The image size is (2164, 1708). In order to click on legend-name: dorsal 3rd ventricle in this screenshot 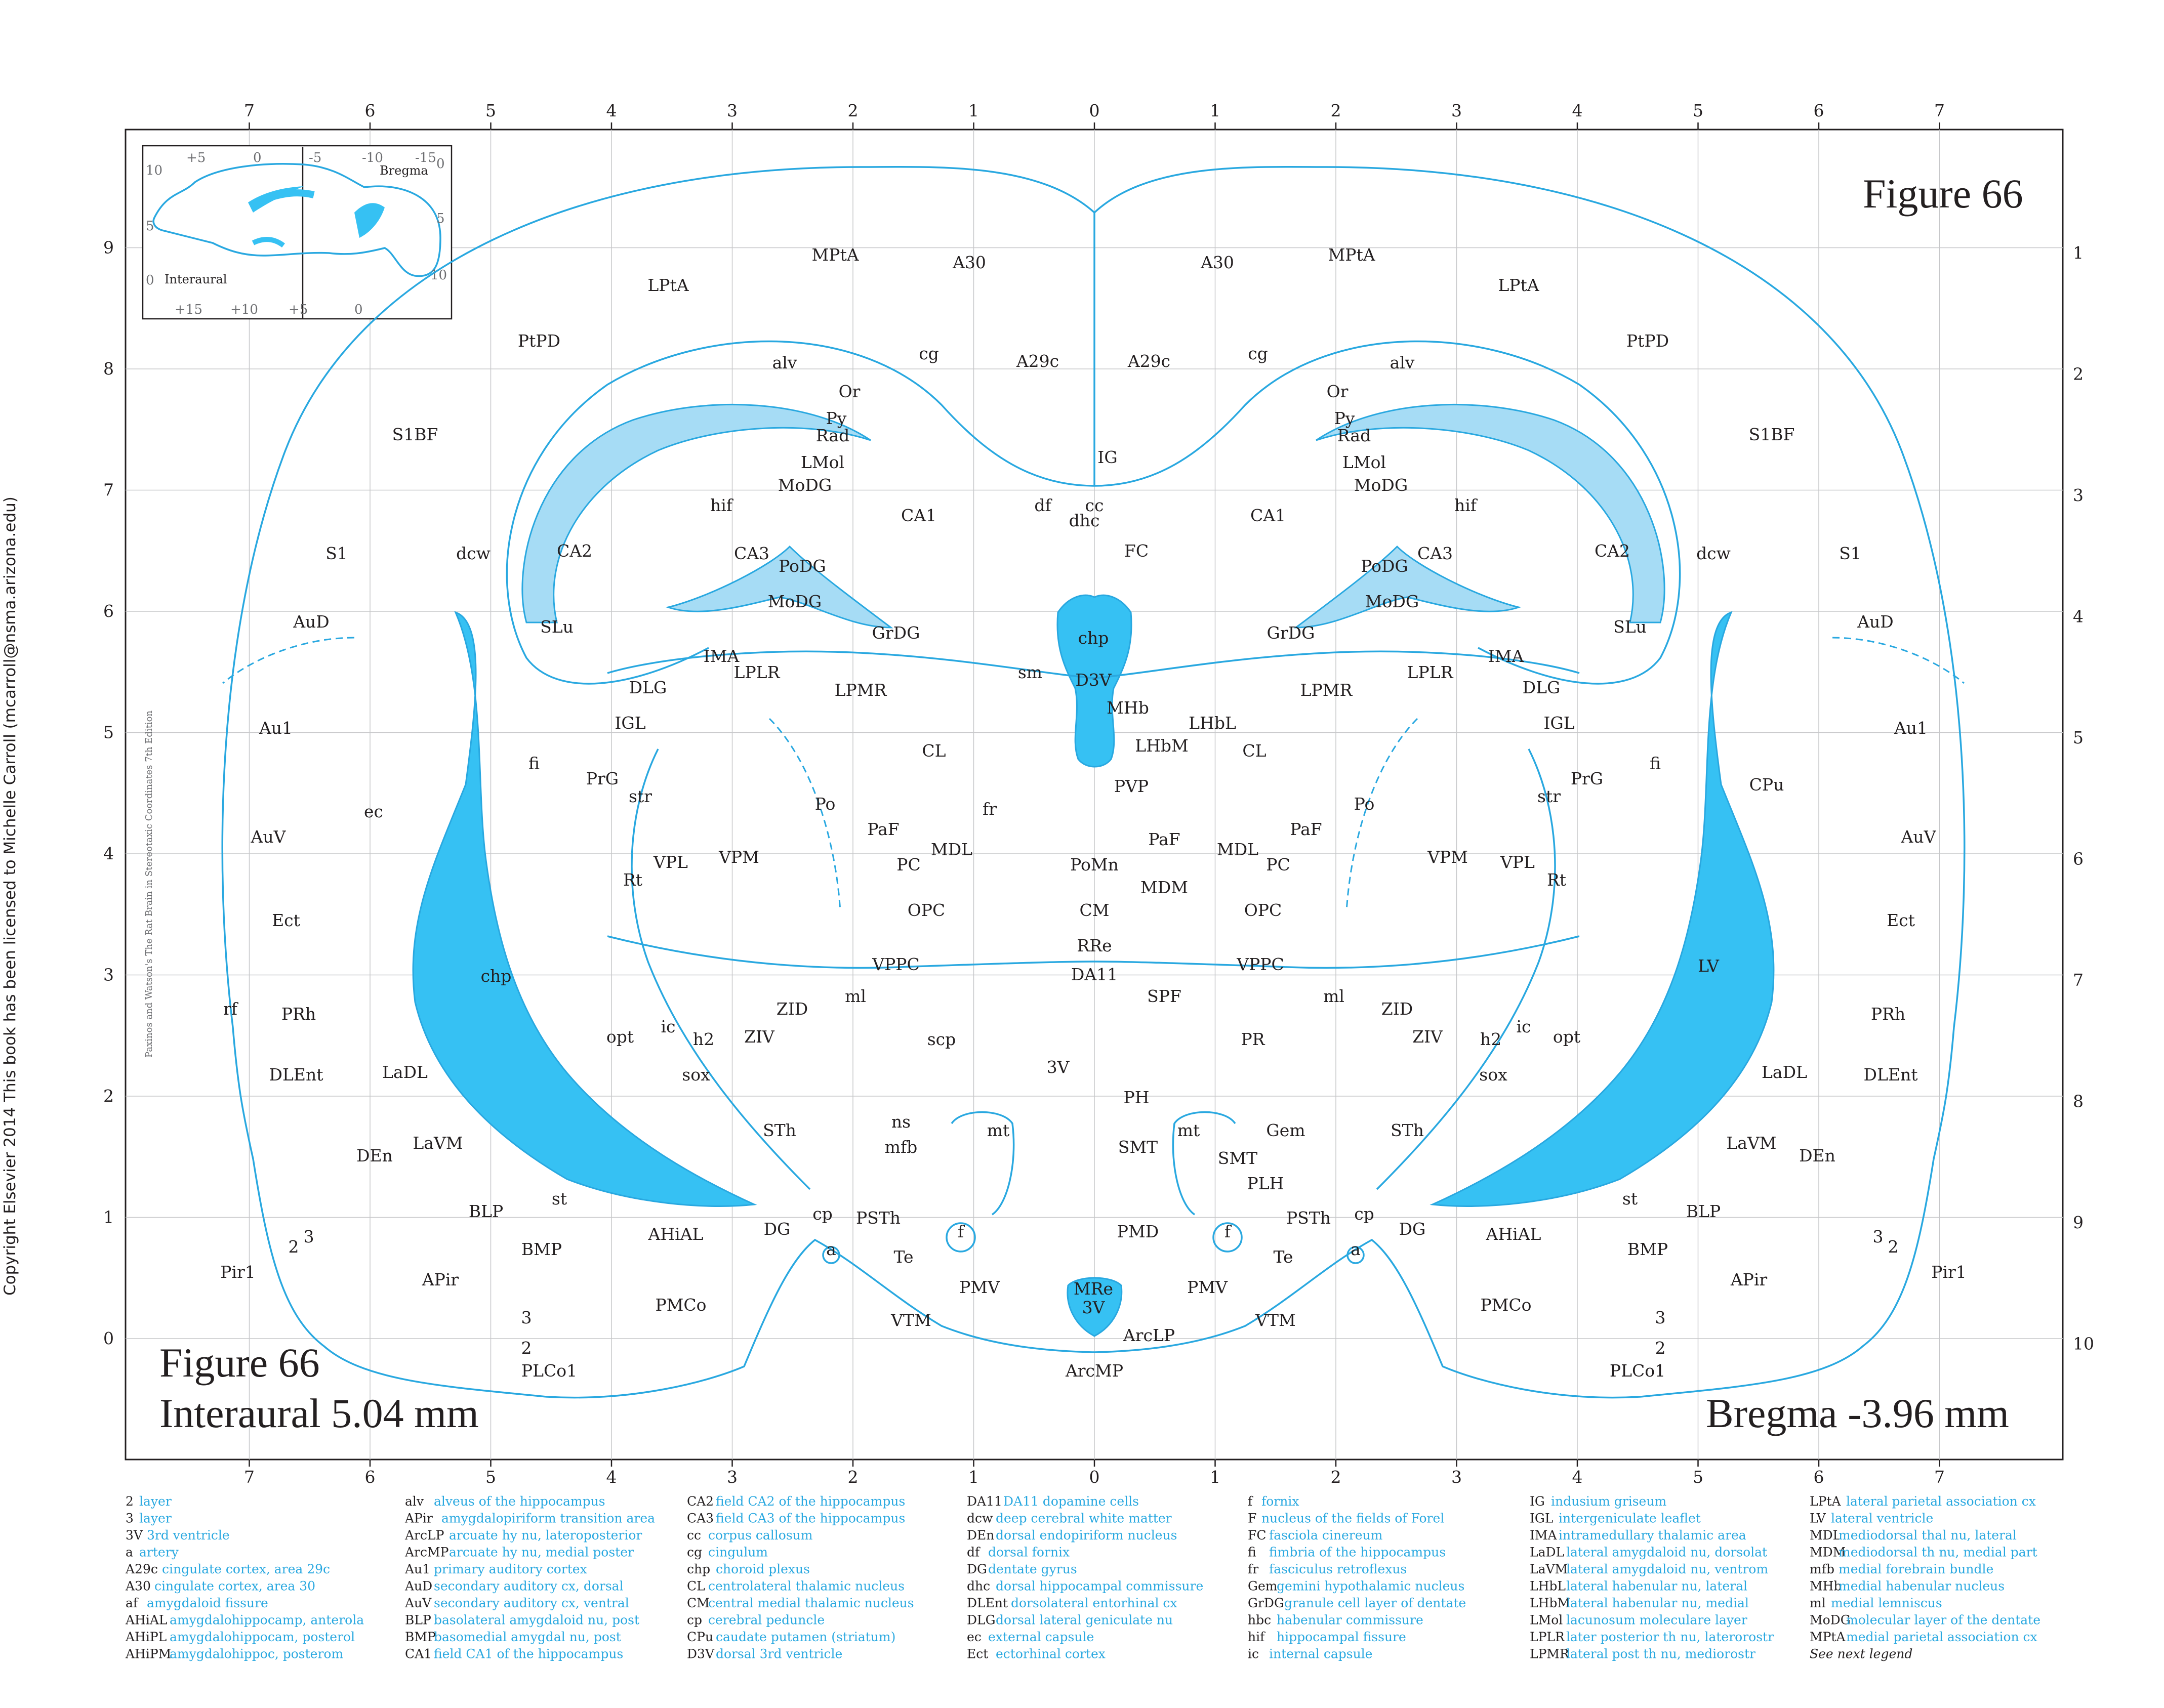, I will do `click(779, 1654)`.